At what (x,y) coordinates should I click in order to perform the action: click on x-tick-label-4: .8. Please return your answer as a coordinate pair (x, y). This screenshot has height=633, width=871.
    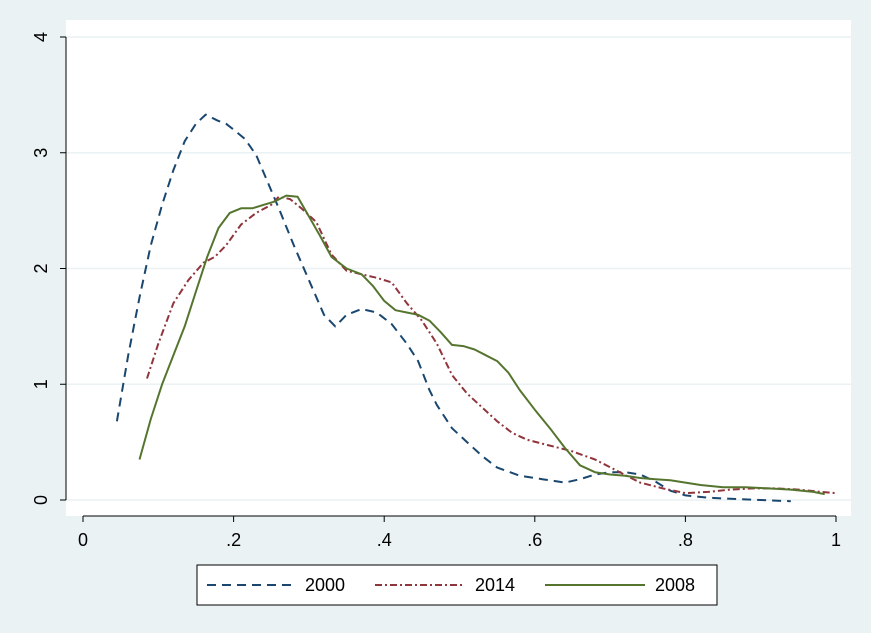
    Looking at the image, I should click on (685, 540).